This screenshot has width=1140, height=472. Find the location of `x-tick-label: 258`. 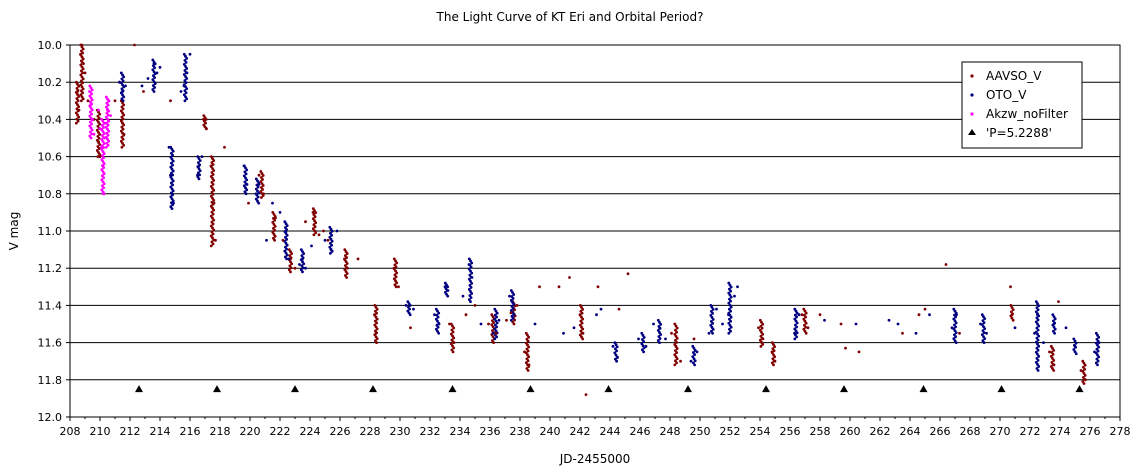

x-tick-label: 258 is located at coordinates (820, 431).